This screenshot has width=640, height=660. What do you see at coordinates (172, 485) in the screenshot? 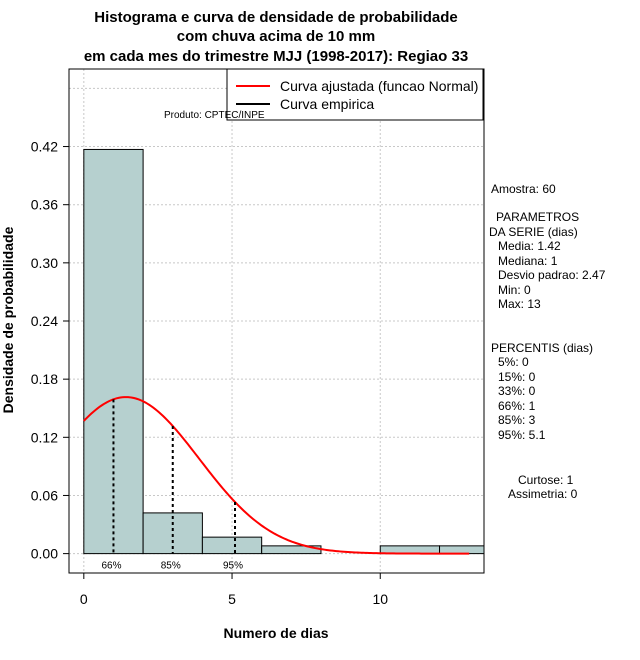
I see `percentile-layer: 66% 85% 95%` at bounding box center [172, 485].